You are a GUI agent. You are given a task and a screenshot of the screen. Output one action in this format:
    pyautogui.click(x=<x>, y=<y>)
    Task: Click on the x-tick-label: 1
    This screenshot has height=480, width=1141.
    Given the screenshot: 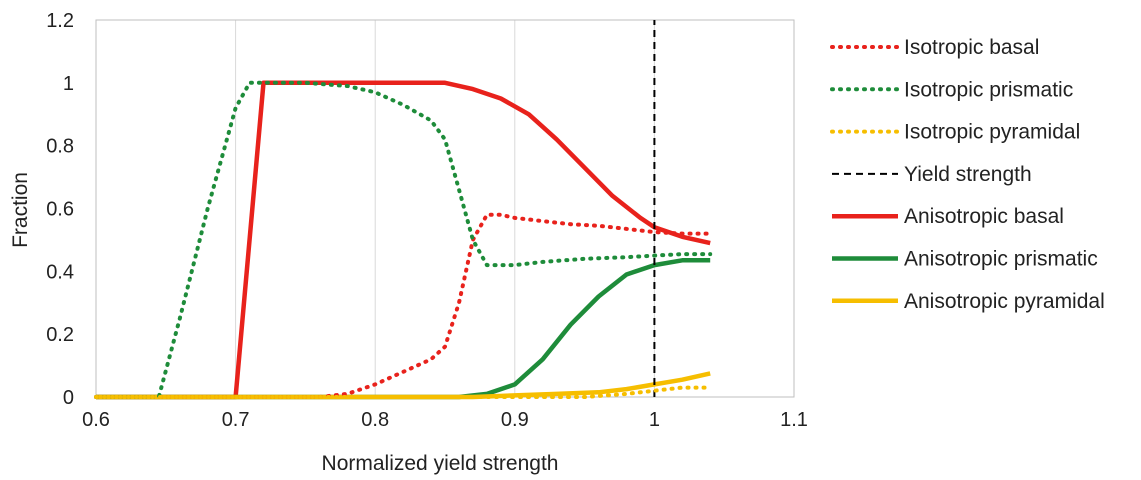 What is the action you would take?
    pyautogui.click(x=654, y=420)
    